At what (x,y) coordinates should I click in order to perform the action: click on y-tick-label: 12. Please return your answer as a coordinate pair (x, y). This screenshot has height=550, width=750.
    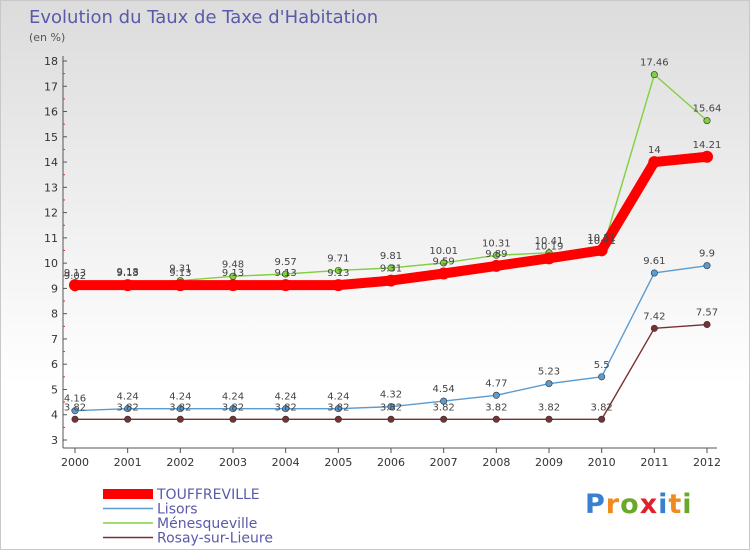
    Looking at the image, I should click on (51, 213).